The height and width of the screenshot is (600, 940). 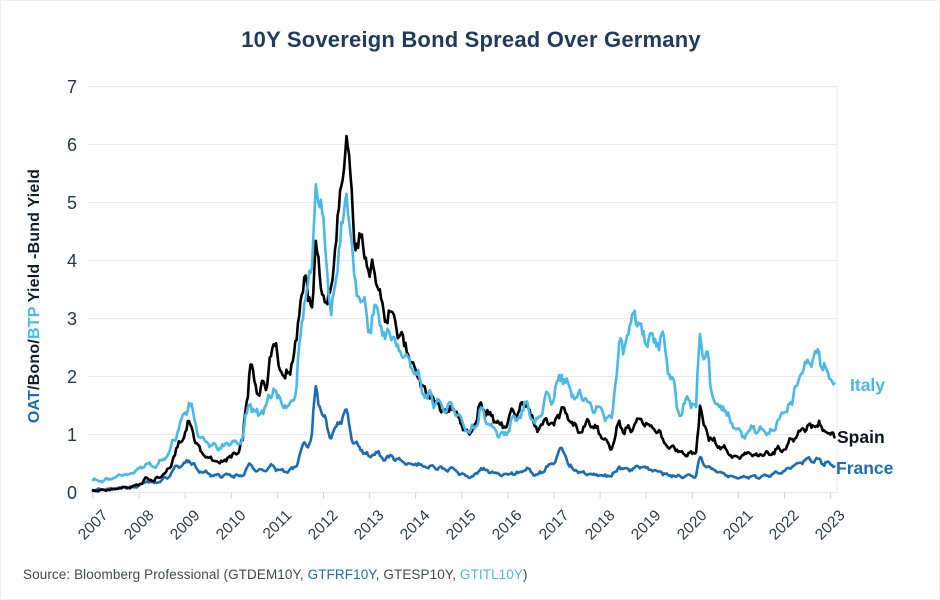 What do you see at coordinates (71, 318) in the screenshot?
I see `y-tick-label: 3` at bounding box center [71, 318].